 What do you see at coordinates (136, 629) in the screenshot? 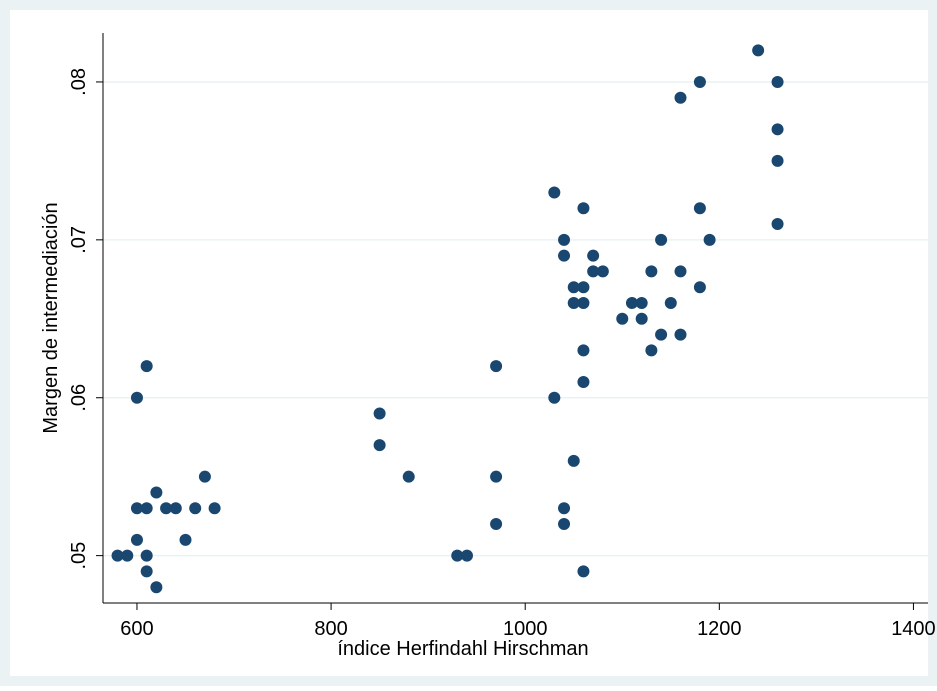
I see `x-tick-label: 600` at bounding box center [136, 629].